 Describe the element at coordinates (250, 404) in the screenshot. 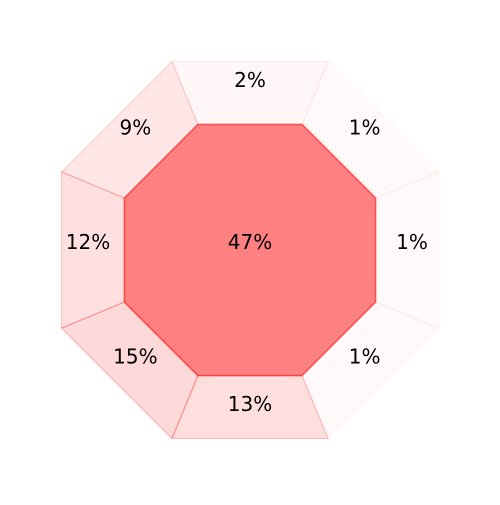

I see `segment-label-bottom: 13%` at that location.